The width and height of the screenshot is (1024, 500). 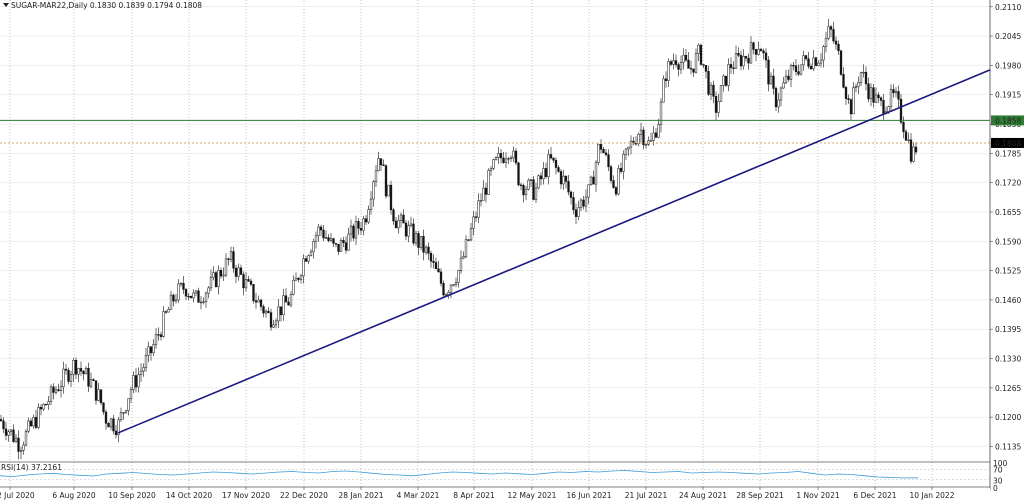 I want to click on price-tick-label: 0.1915, so click(x=1008, y=95).